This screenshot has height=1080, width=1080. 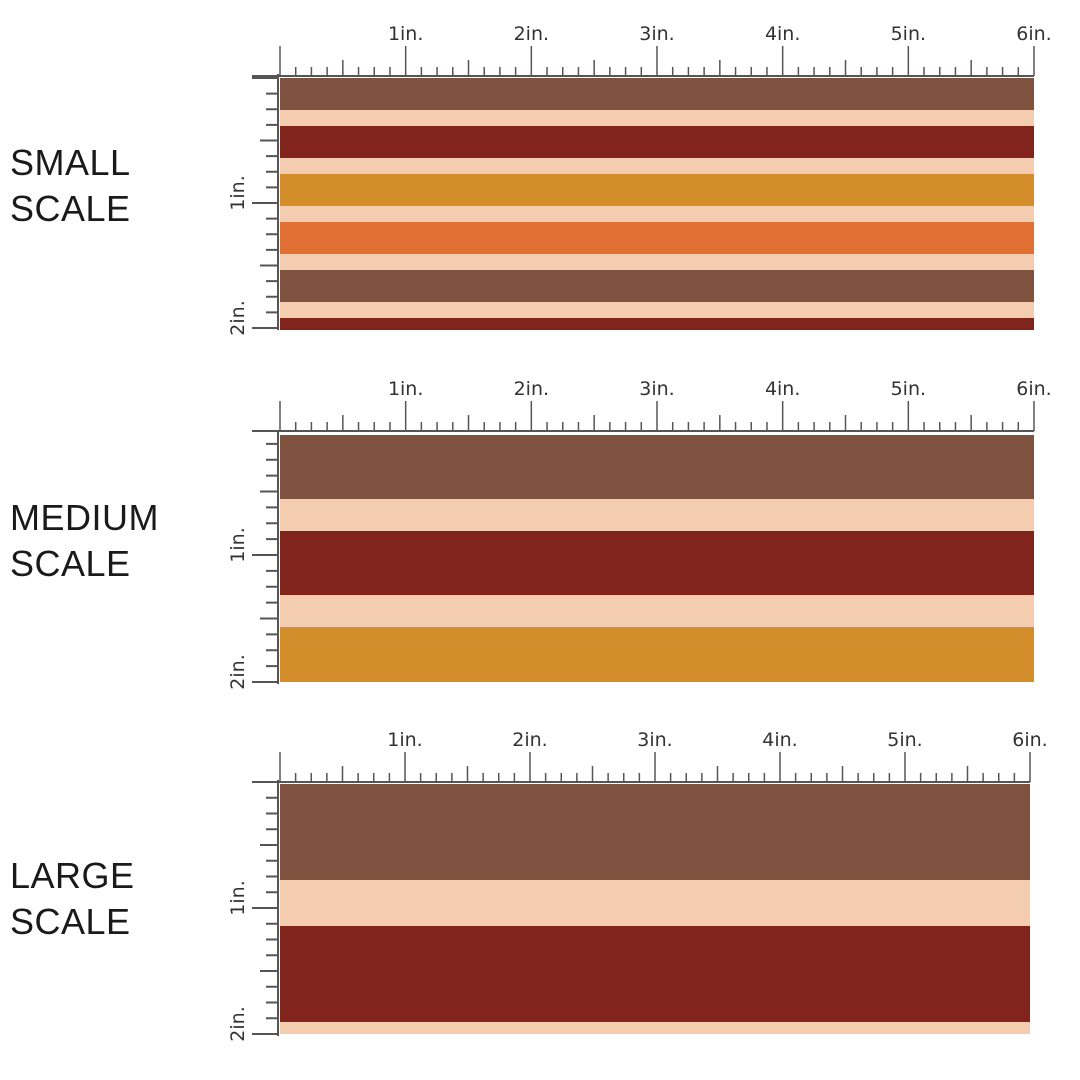 What do you see at coordinates (72, 899) in the screenshot?
I see `scale-label: LARGE SCALE` at bounding box center [72, 899].